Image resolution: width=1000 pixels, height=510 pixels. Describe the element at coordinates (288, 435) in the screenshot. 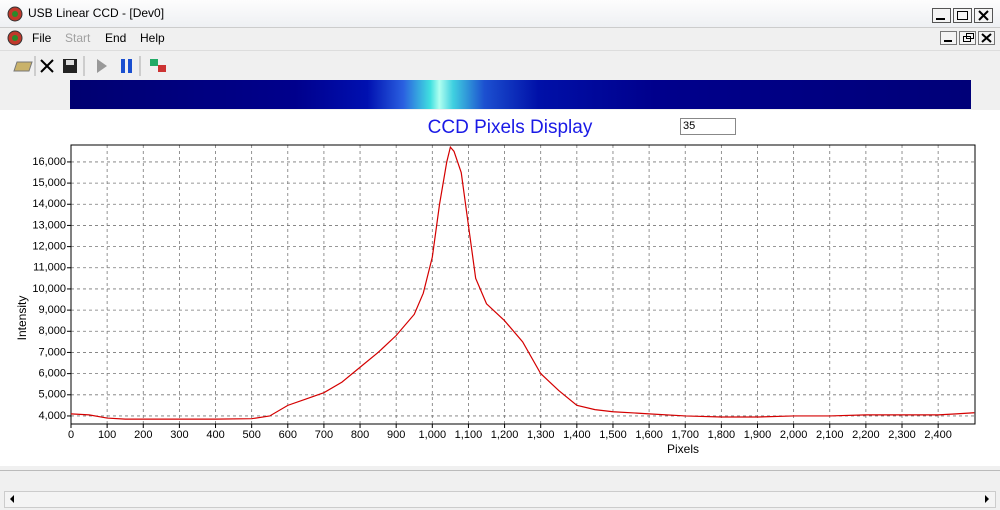

I see `x-tick-label: 600` at that location.